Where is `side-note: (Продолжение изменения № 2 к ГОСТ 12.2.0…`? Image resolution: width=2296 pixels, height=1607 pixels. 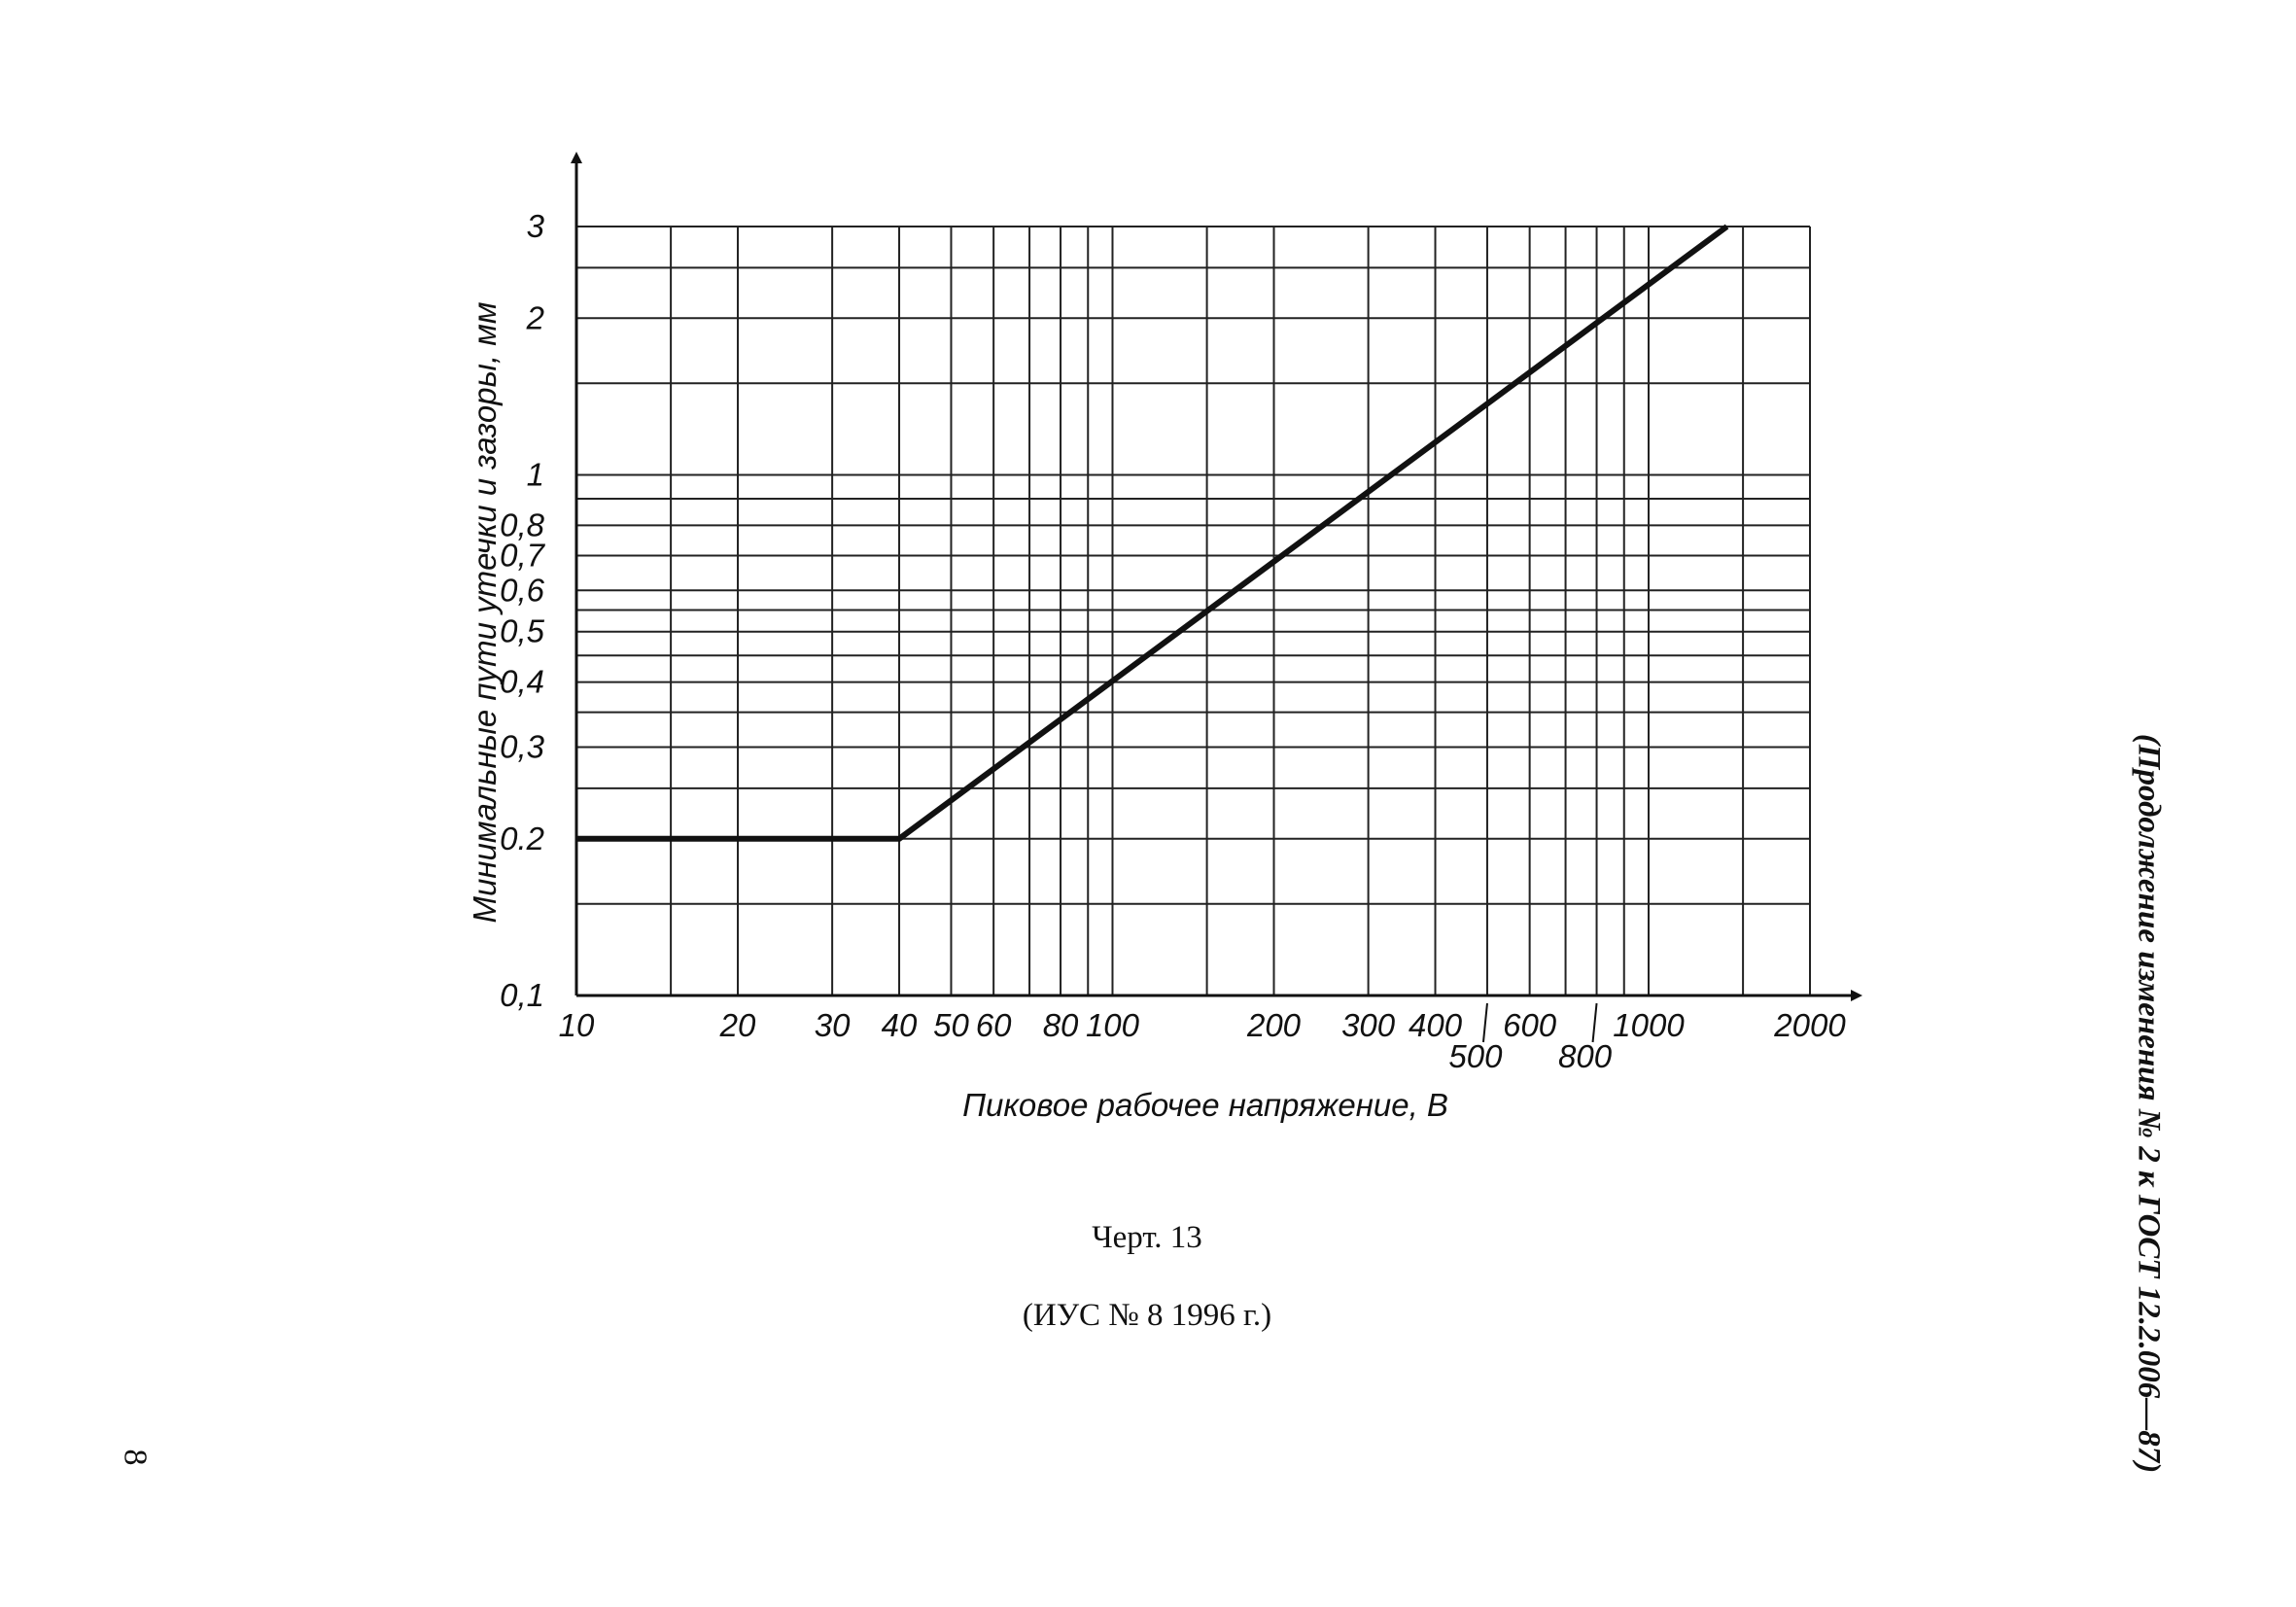 side-note: (Продолжение изменения № 2 к ГОСТ 12.2.0… is located at coordinates (2149, 1103).